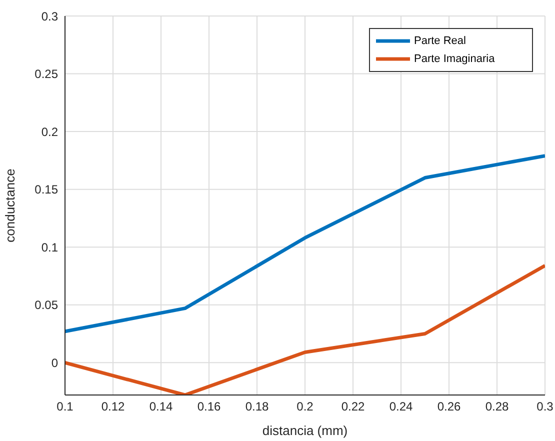 This screenshot has width=555, height=441. Describe the element at coordinates (49, 247) in the screenshot. I see `y-tick-label: 0.1` at that location.